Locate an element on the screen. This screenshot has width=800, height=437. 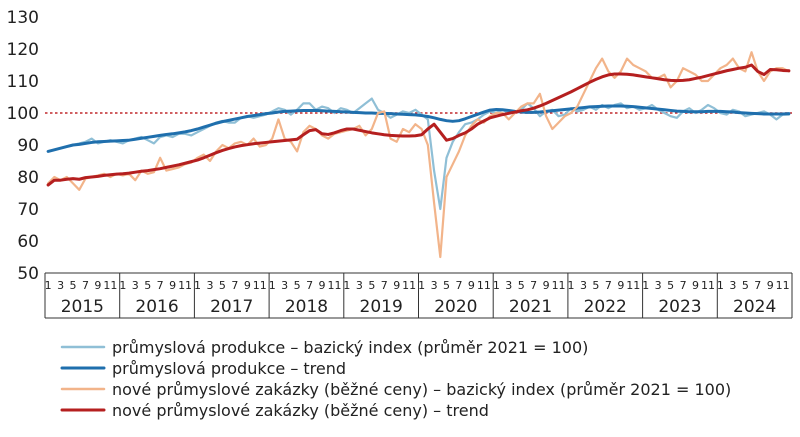
y-tick-label: 50 is located at coordinates (28, 274).